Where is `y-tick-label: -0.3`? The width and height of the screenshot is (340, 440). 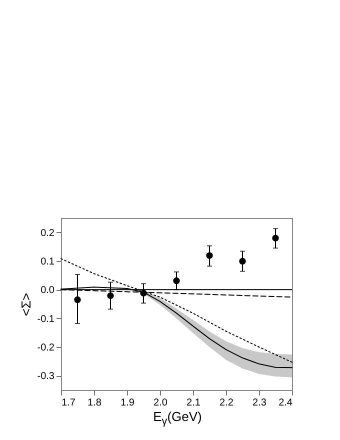
y-tick-label: -0.3 is located at coordinates (46, 376).